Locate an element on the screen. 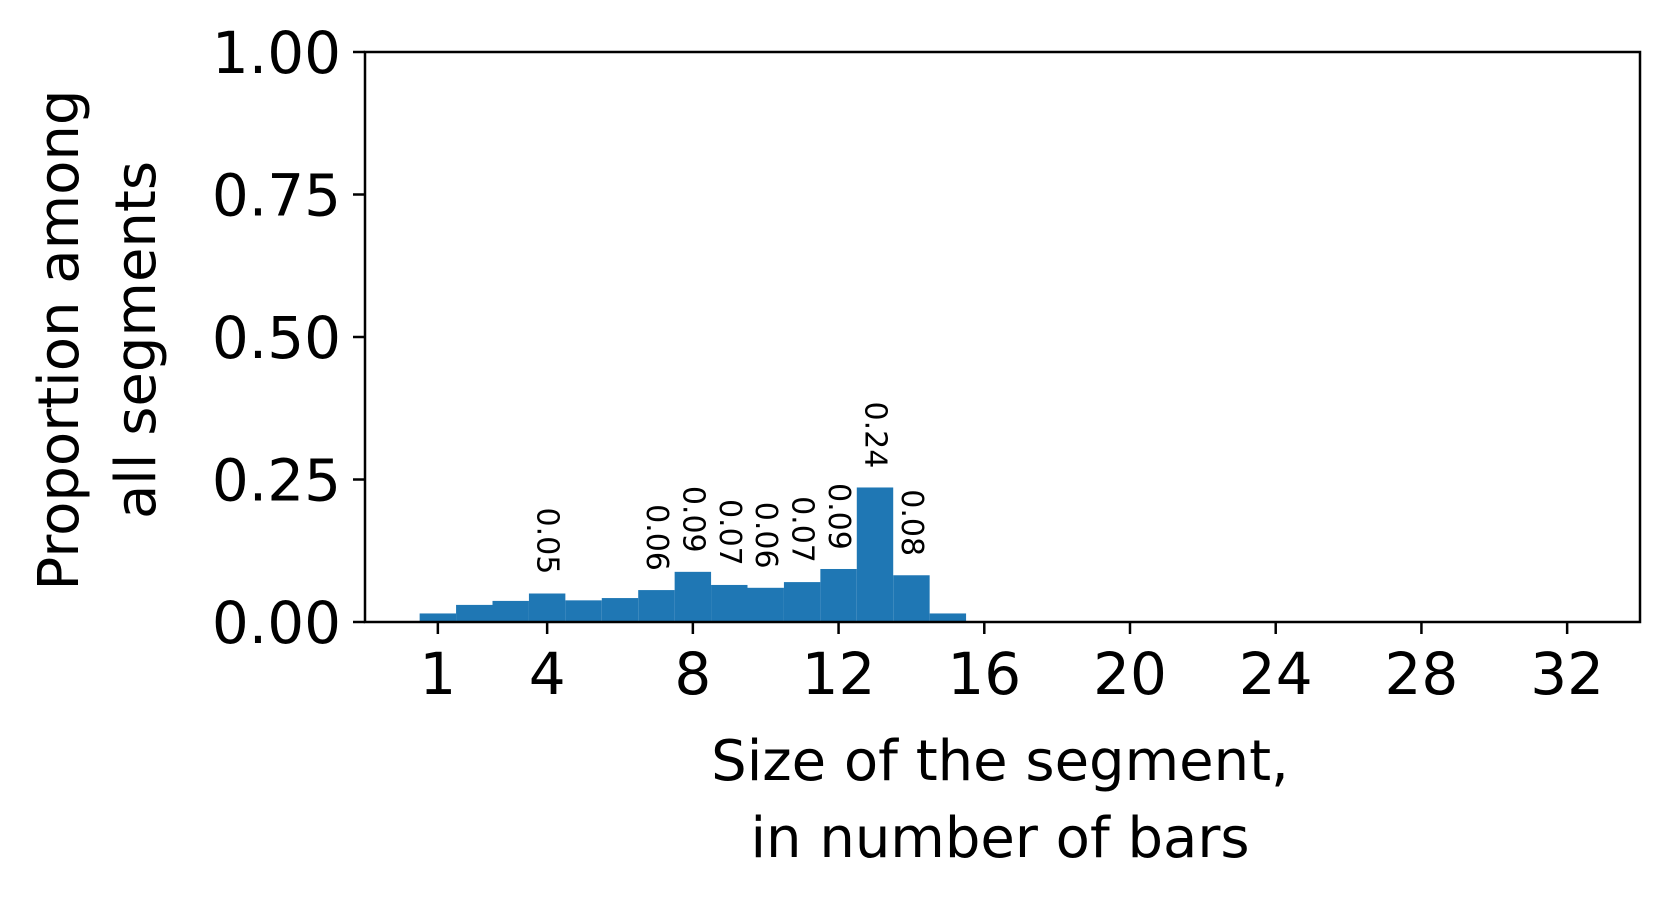 This screenshot has height=898, width=1660. x-axis-ticks: 1 4 8 12 16 20 24 28 32 is located at coordinates (1011, 665).